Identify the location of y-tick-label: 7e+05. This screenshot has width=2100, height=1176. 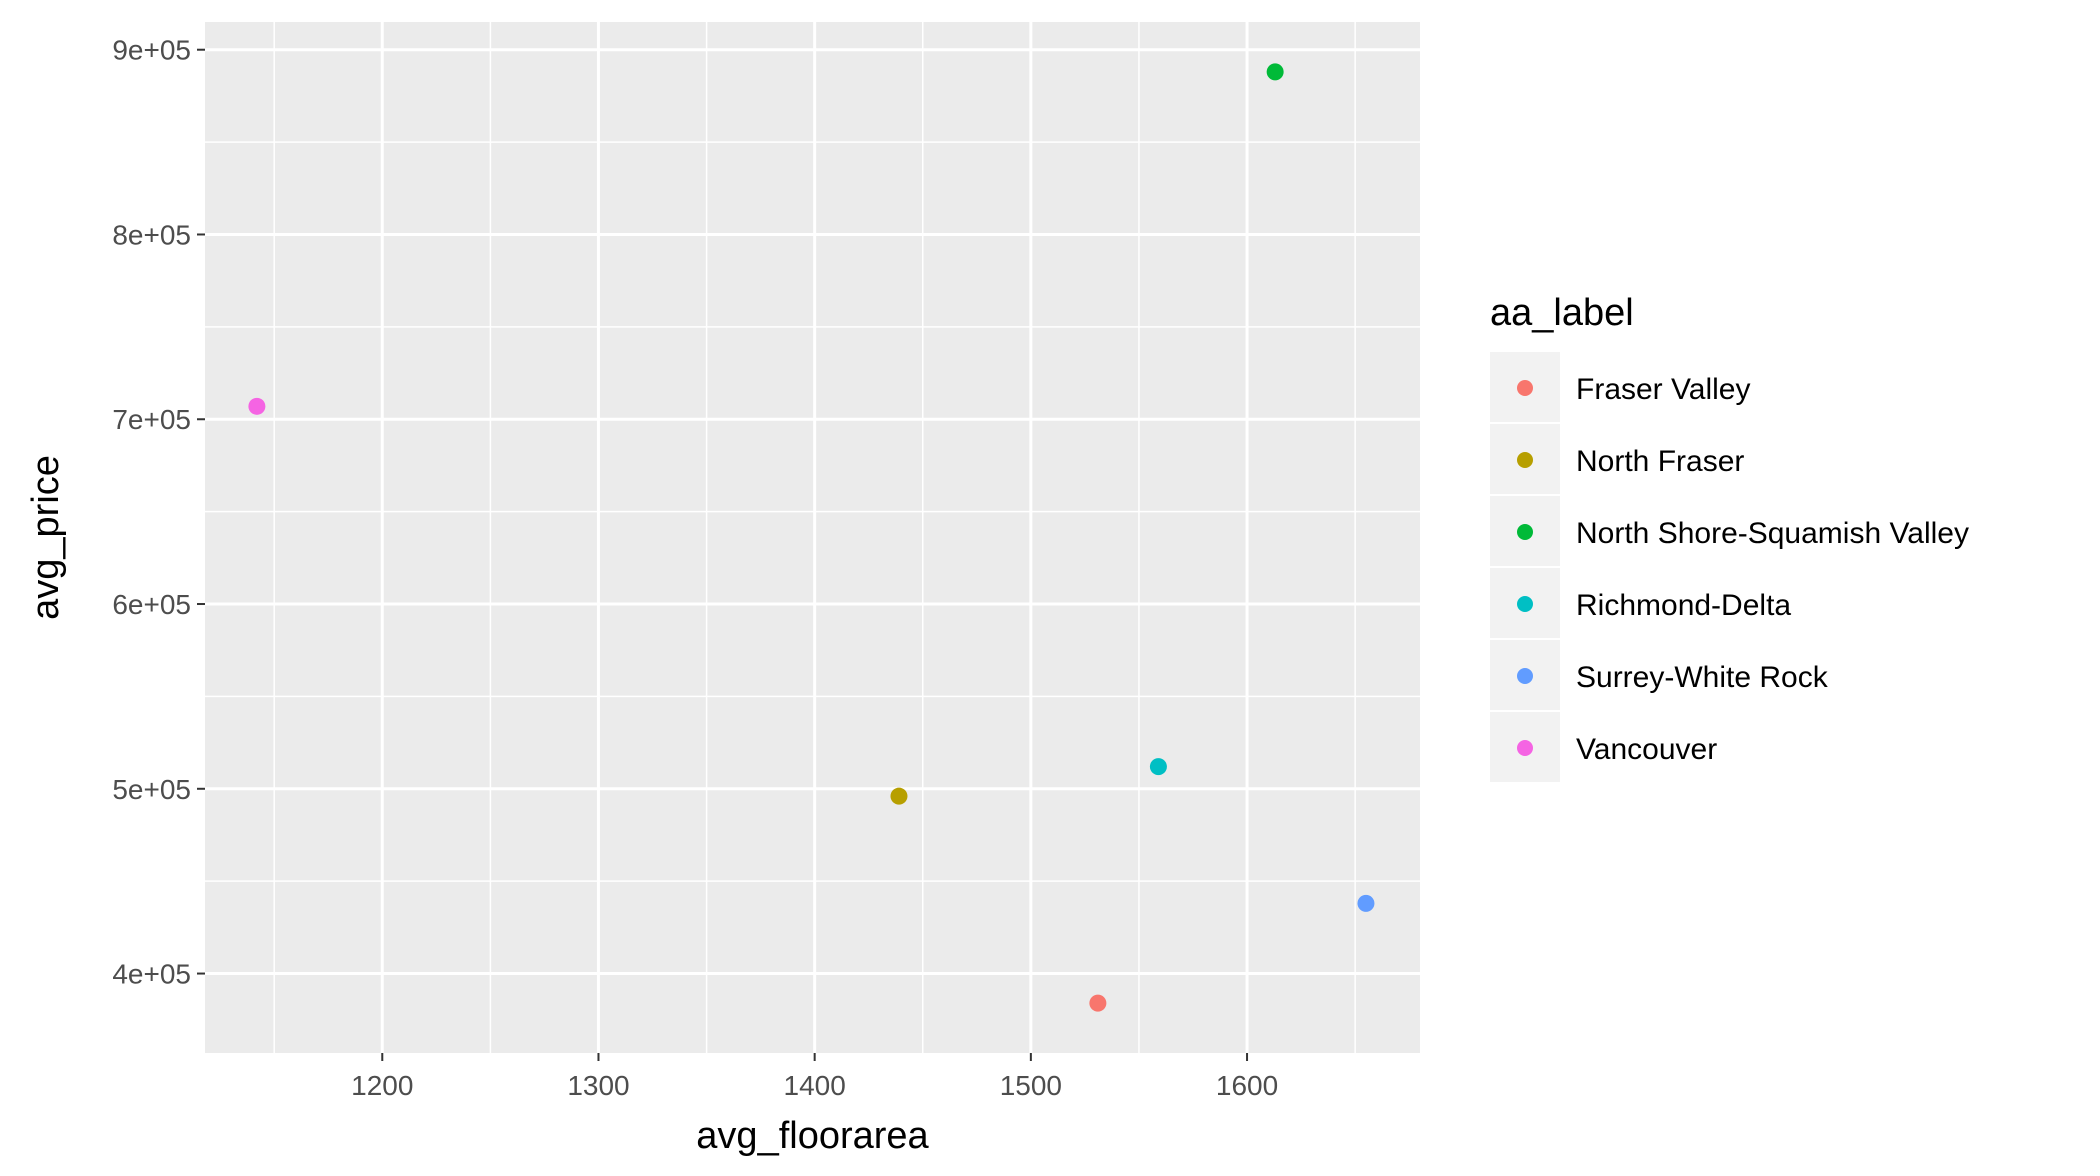
(151, 419).